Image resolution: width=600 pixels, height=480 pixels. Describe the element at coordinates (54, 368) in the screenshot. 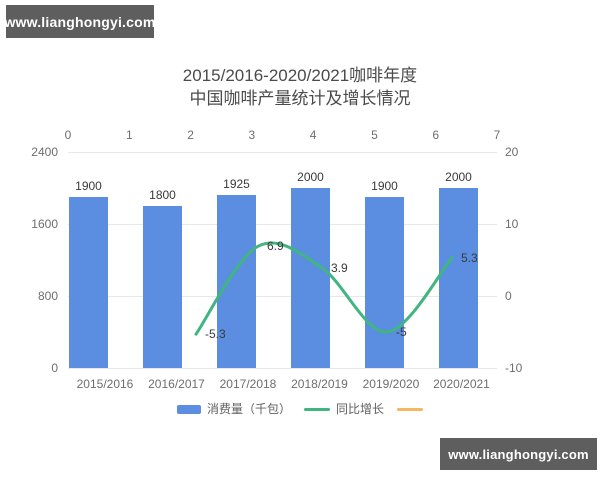

I see `left-axis-tick-label: 0` at that location.